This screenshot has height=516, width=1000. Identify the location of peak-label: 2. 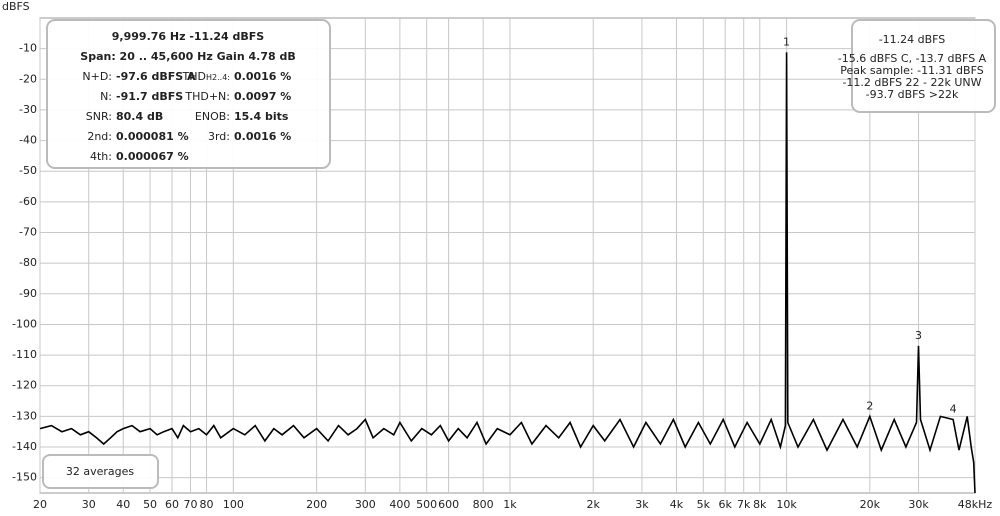
(869, 405).